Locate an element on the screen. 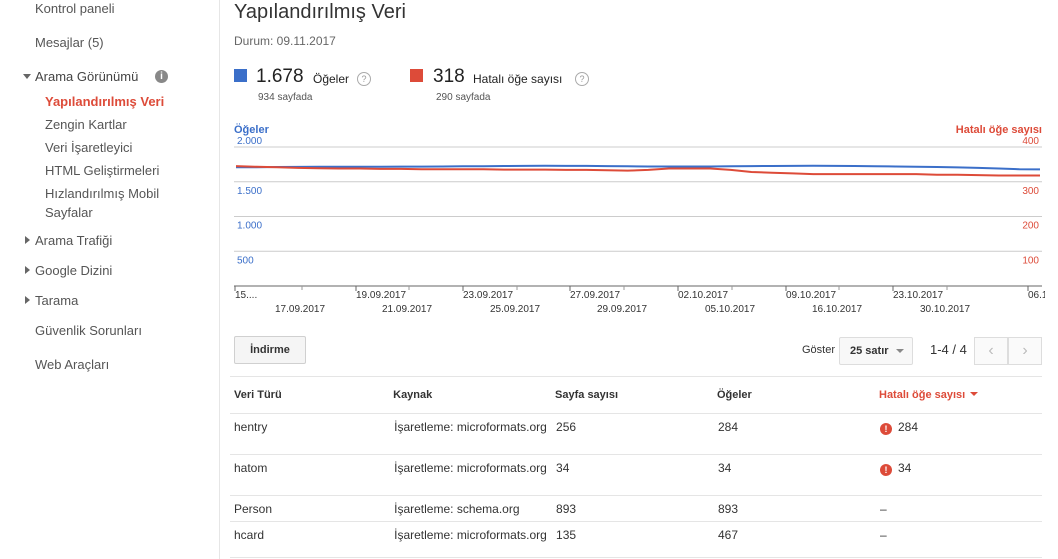 The image size is (1058, 559). nav-web-tools: Web Araçları is located at coordinates (72, 364).